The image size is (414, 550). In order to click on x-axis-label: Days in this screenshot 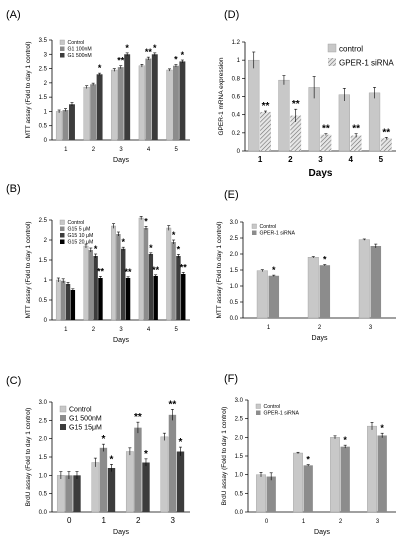, I will do `click(322, 532)`.